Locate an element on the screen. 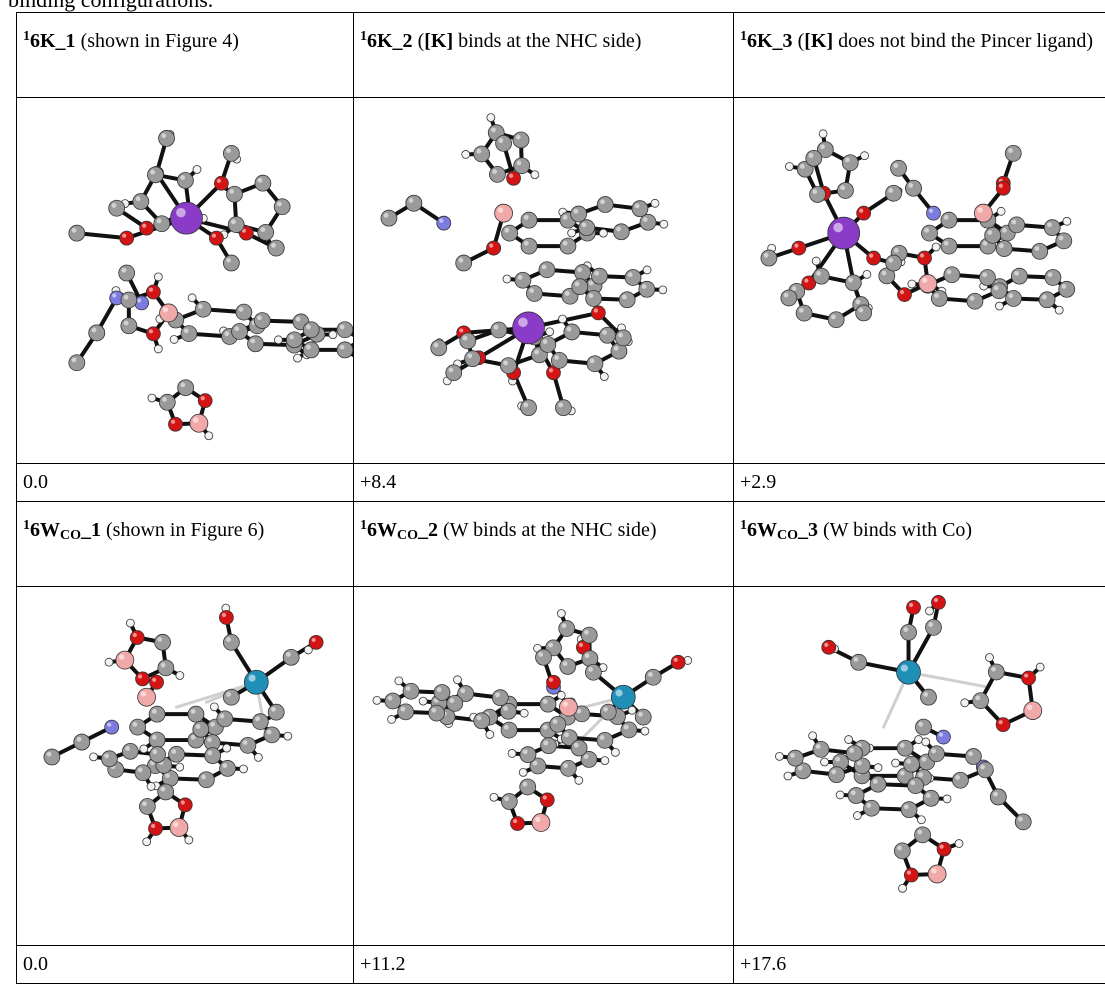 This screenshot has width=1105, height=984. label-6wco-2: 16WCO_2 (W binds at the NHC side) is located at coordinates (544, 544).